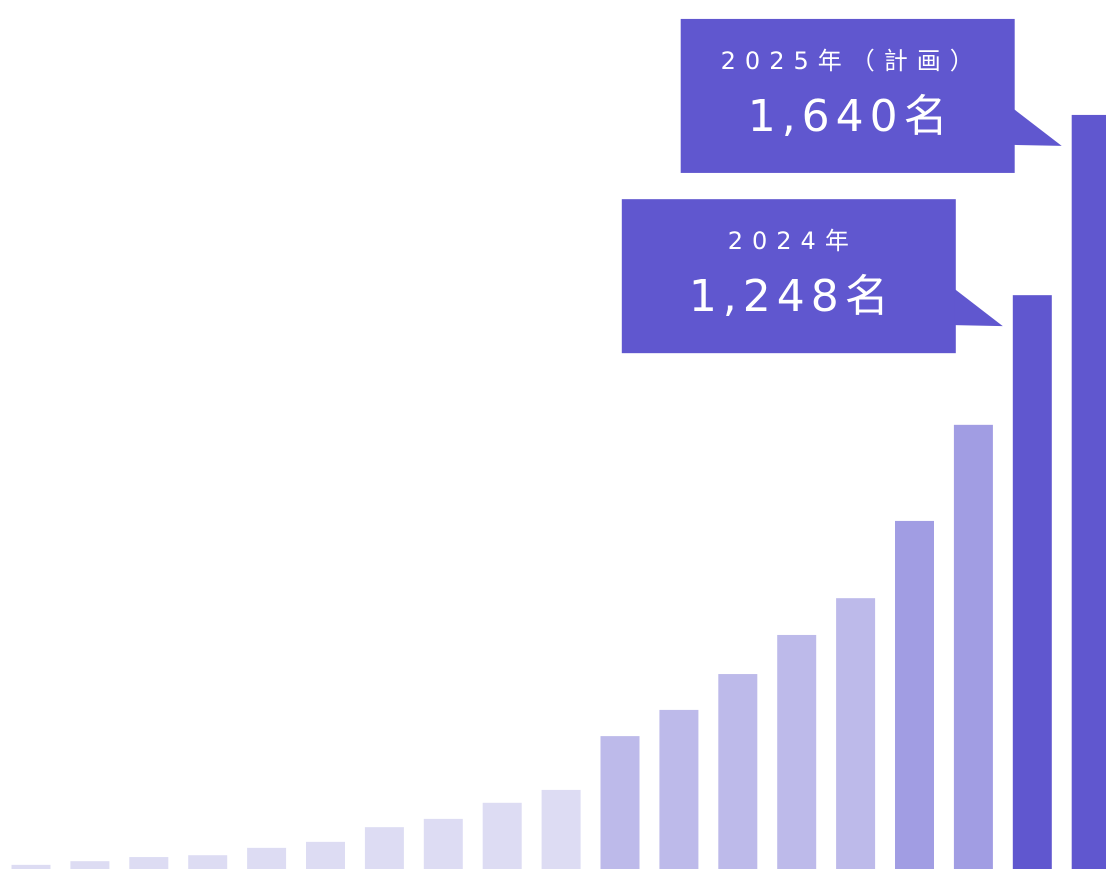 This screenshot has width=1106, height=869. Describe the element at coordinates (851, 116) in the screenshot. I see `callout-value: 1,640名` at that location.